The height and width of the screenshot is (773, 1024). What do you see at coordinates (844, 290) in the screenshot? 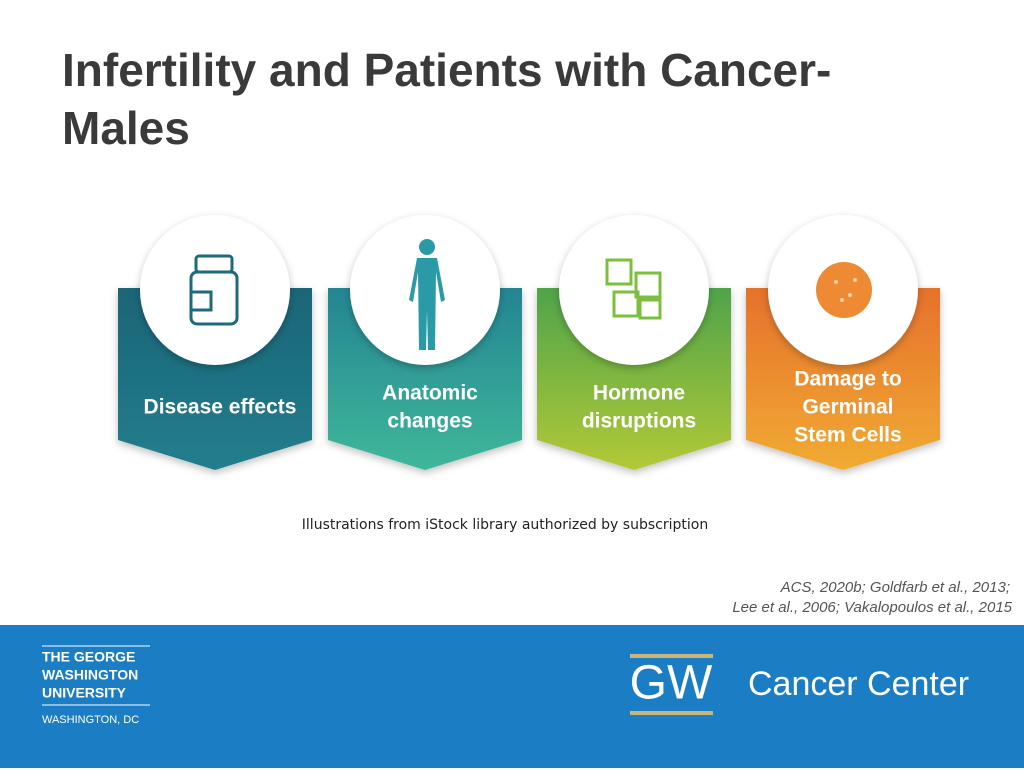
I see `icon-cell` at bounding box center [844, 290].